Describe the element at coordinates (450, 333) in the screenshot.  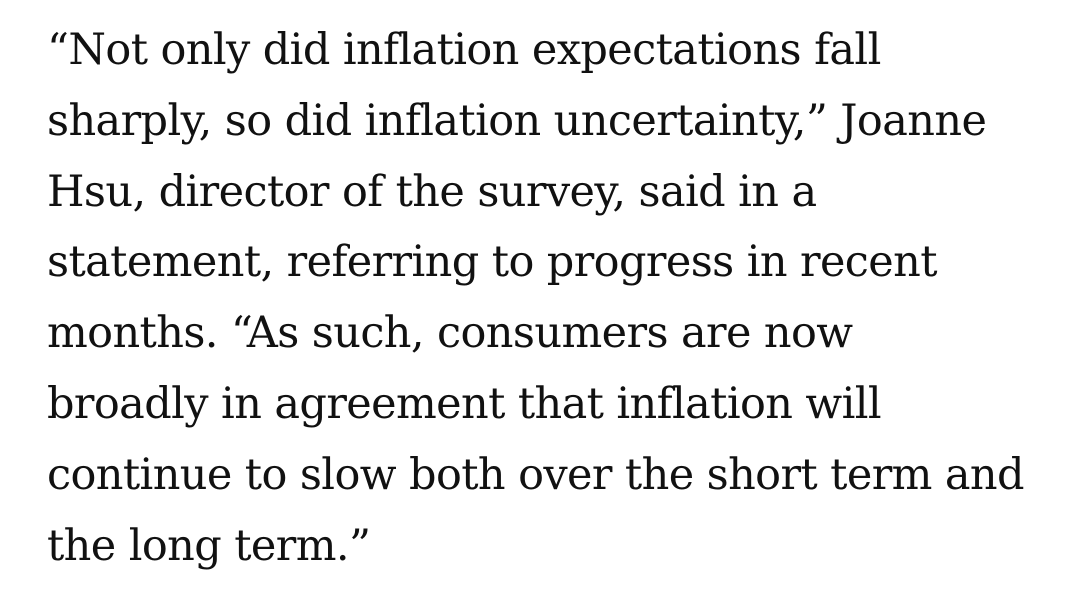
I see `paragraph-line: months. “As such, consumers are now` at that location.